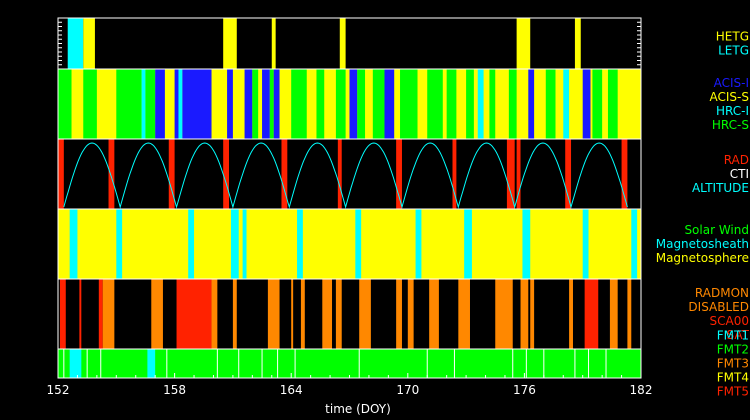 The height and width of the screenshot is (420, 750). What do you see at coordinates (731, 83) in the screenshot?
I see `legend-entry: ACIS-I` at bounding box center [731, 83].